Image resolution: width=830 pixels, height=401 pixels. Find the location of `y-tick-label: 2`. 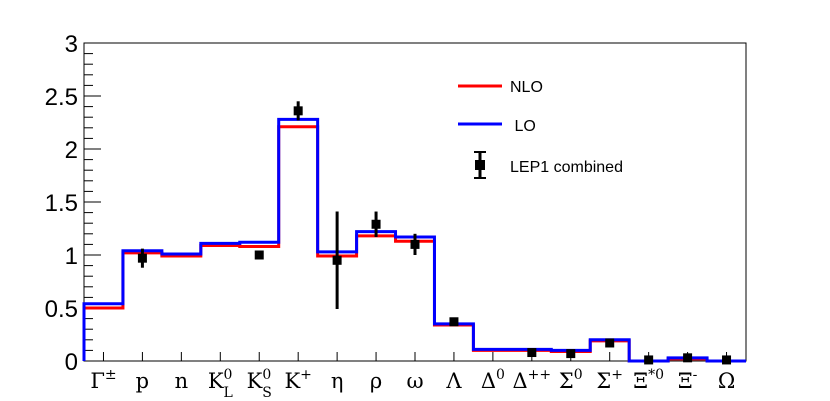

y-tick-label: 2 is located at coordinates (71, 150).